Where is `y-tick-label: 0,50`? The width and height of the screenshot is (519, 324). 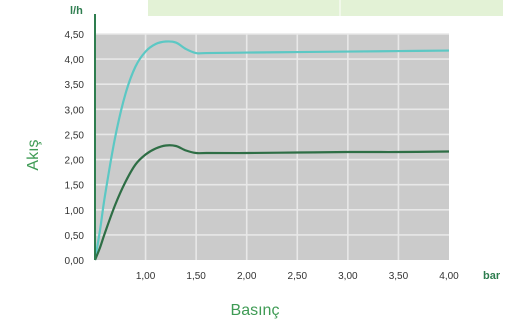
y-tick-label: 0,50 is located at coordinates (75, 236).